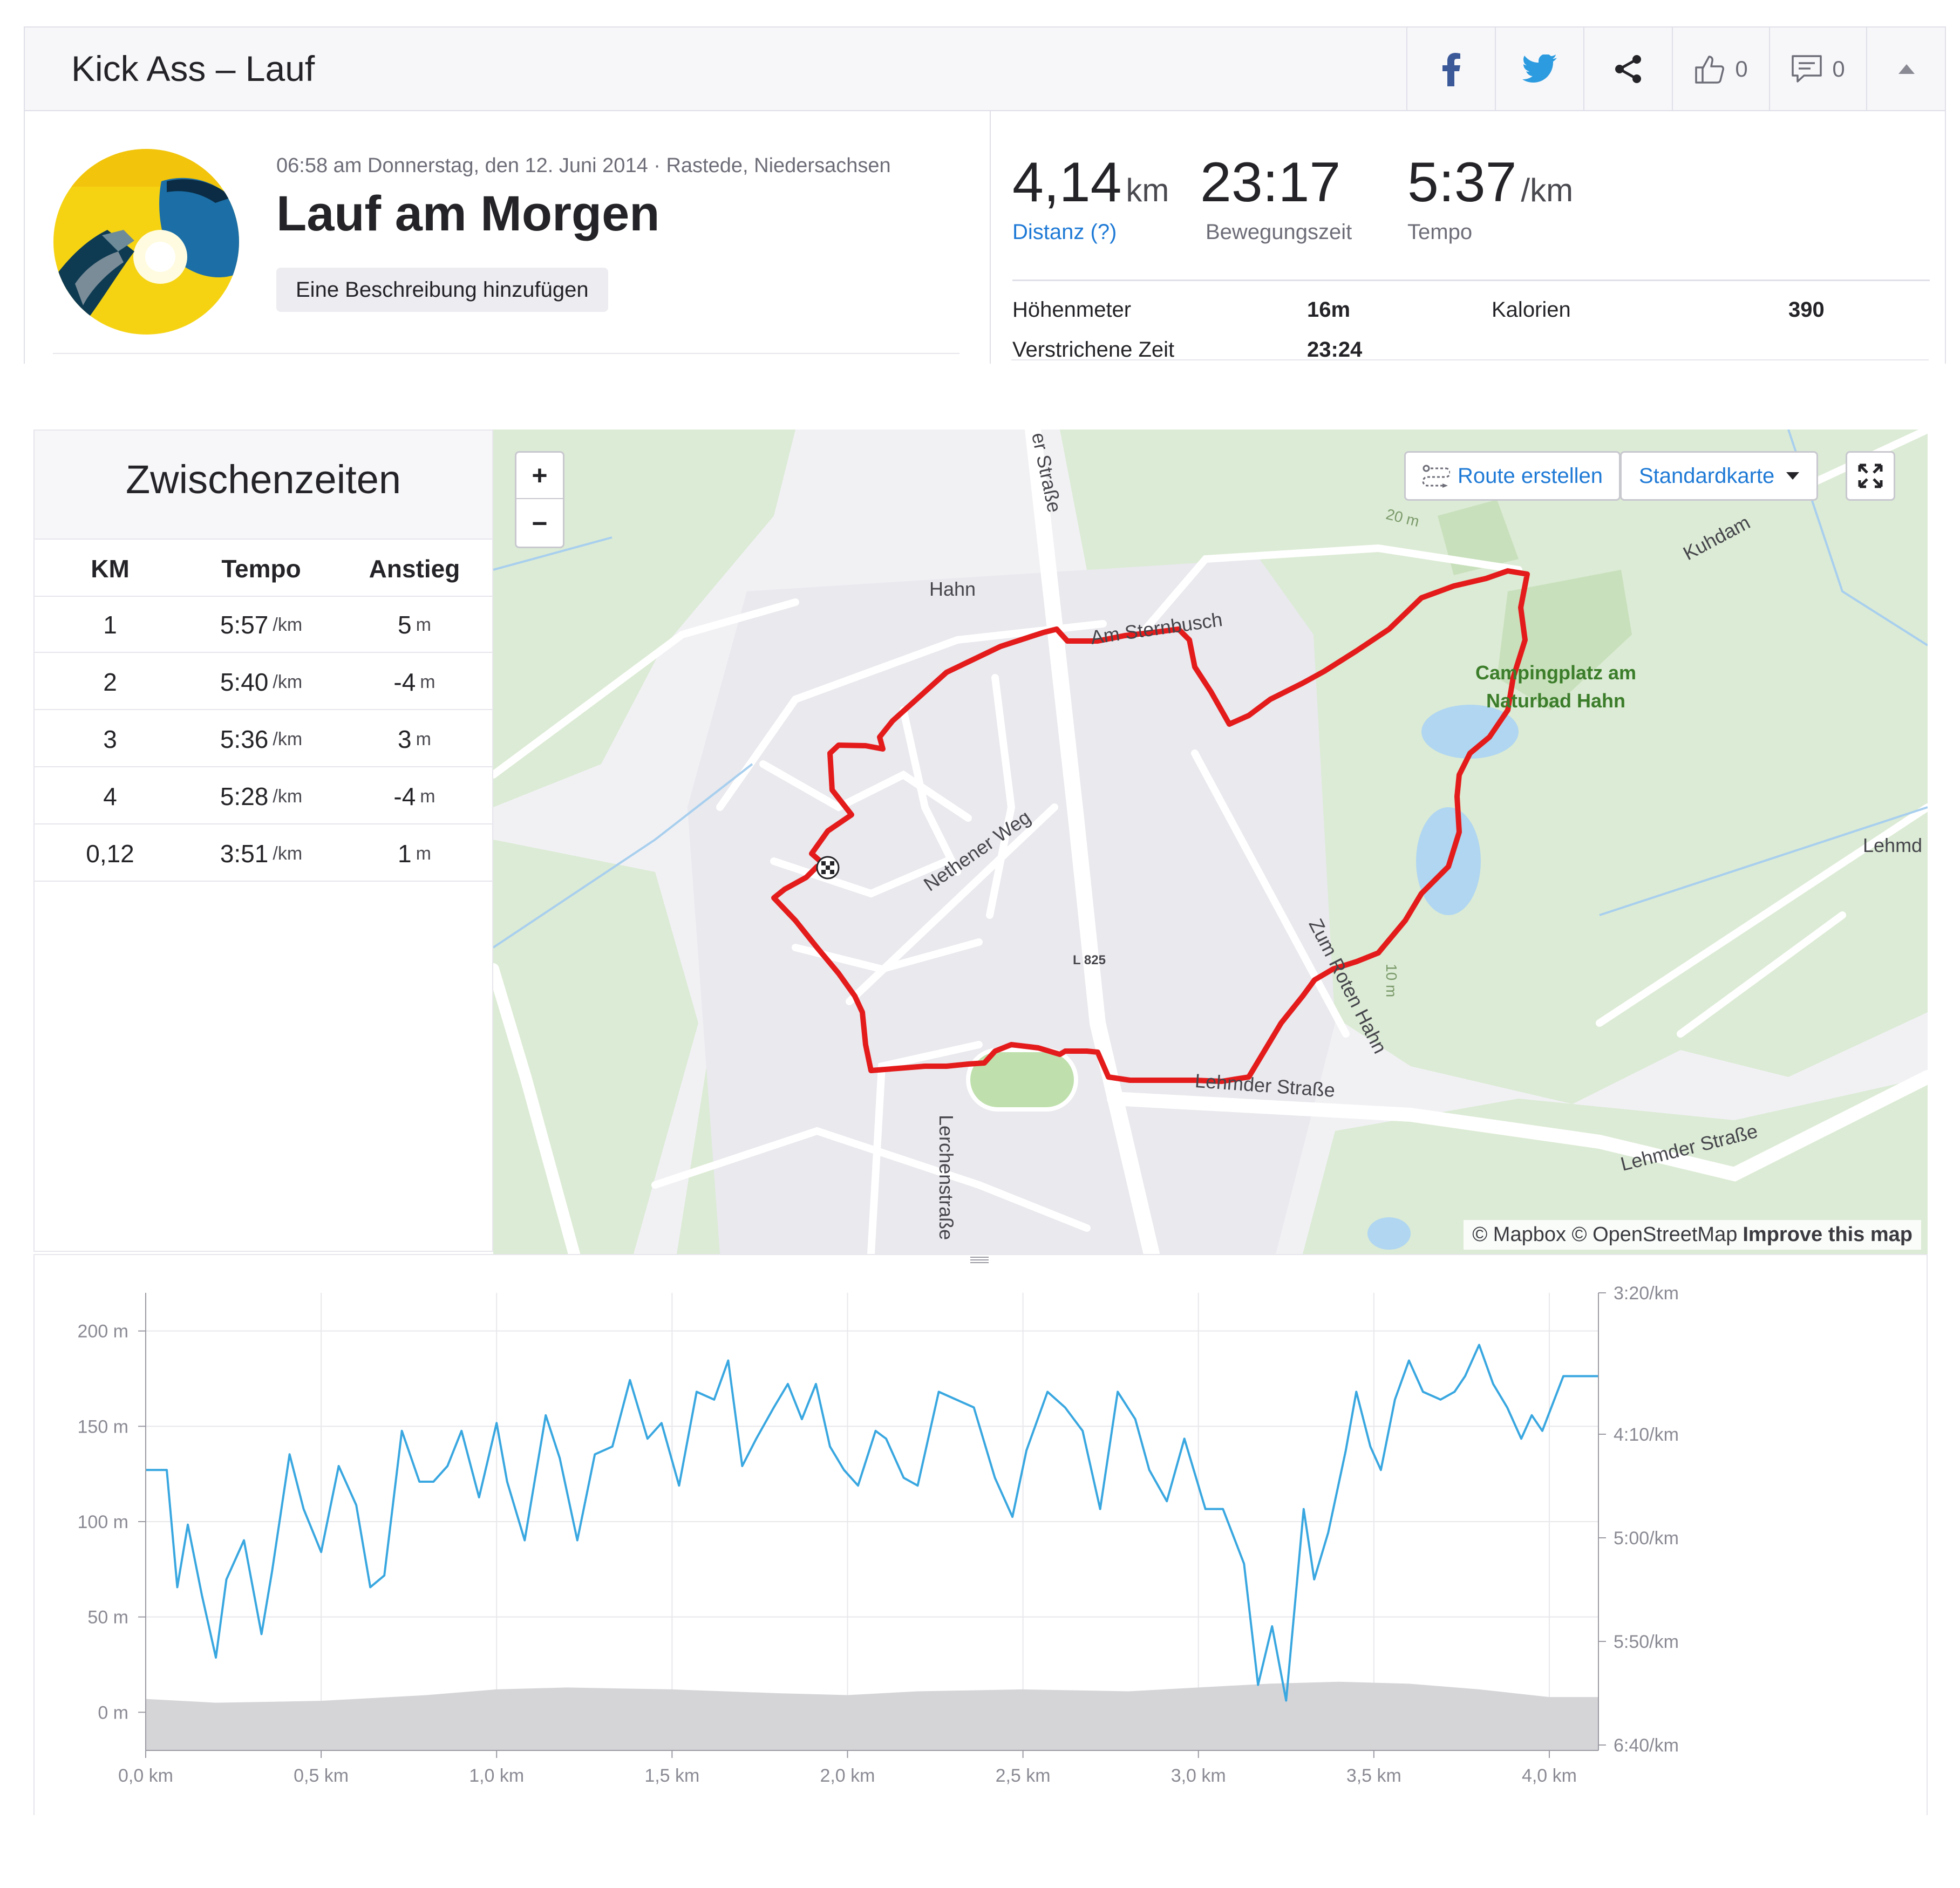 This screenshot has height=1888, width=1960. Describe the element at coordinates (540, 523) in the screenshot. I see `zoom-out-button: −` at that location.